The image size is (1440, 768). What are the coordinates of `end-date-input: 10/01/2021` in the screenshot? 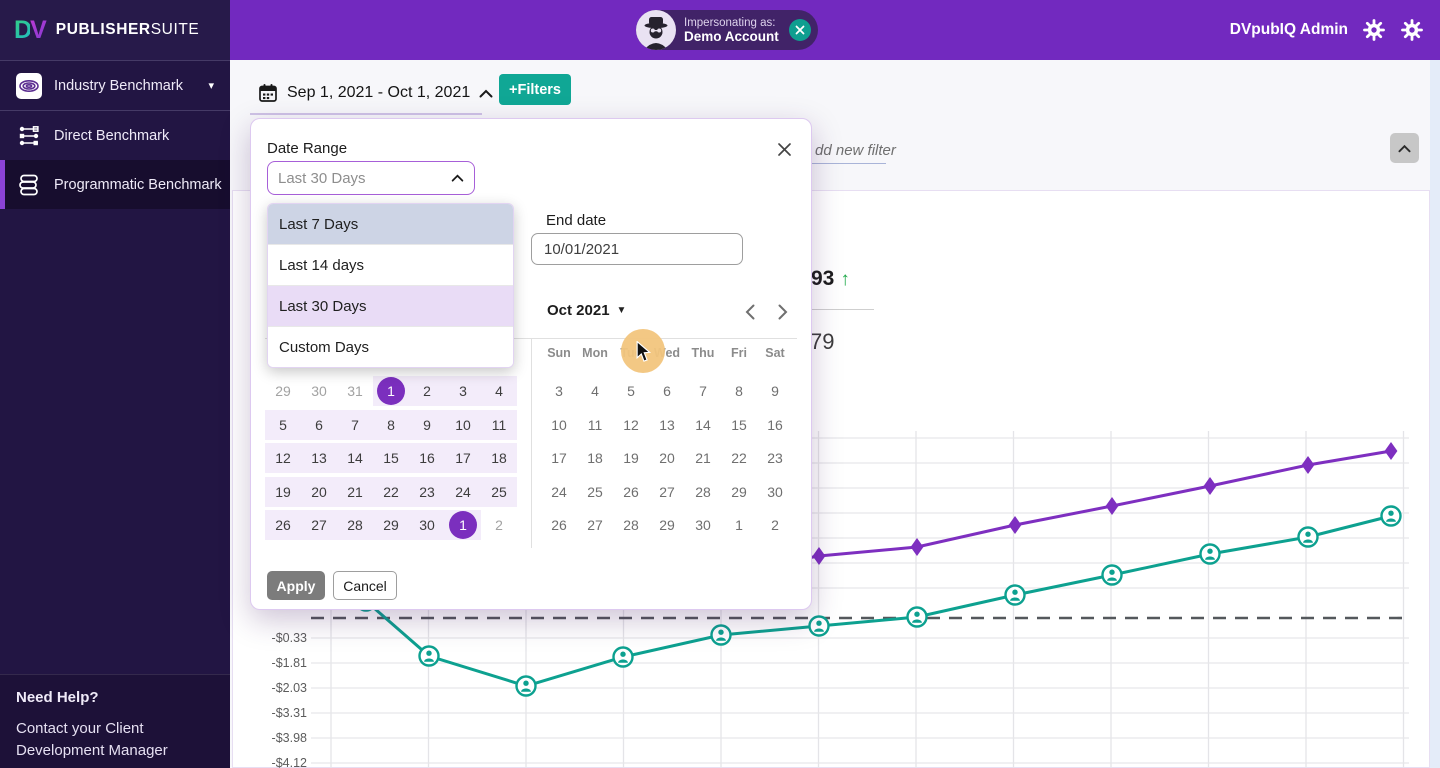 It's located at (637, 249).